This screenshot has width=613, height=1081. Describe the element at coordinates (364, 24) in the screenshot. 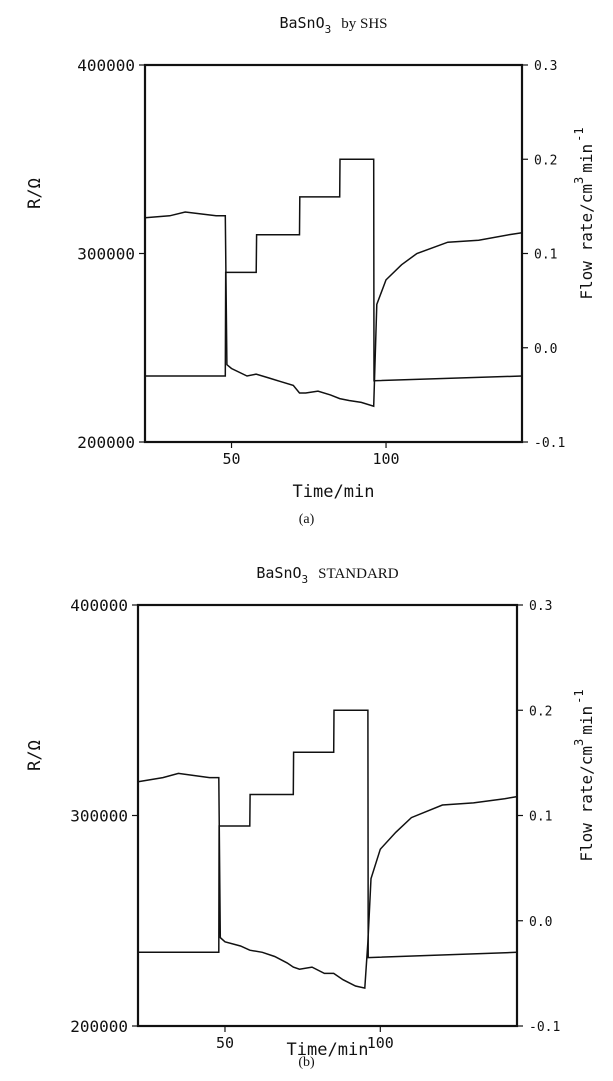

I see `chart-title-rest: by SHS` at that location.